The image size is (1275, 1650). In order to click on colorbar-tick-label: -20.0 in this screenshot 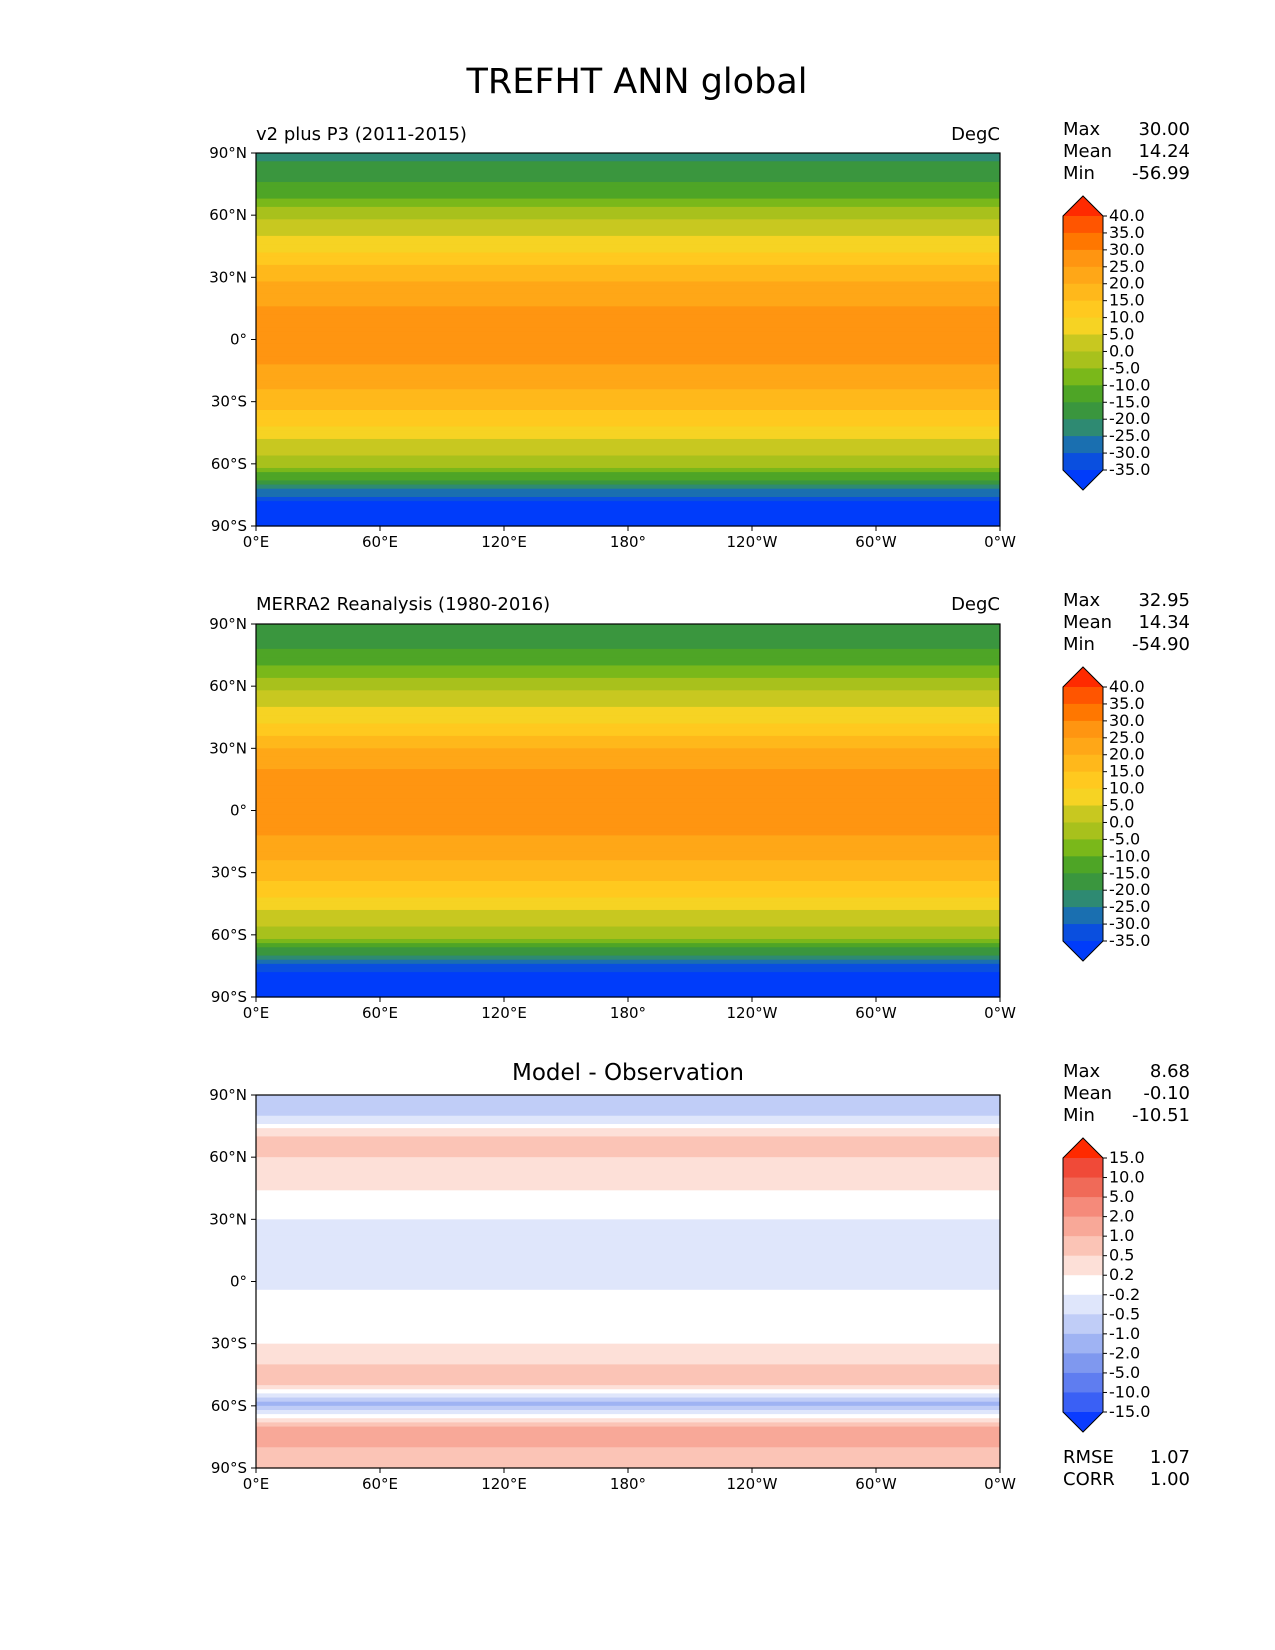, I will do `click(1129, 418)`.